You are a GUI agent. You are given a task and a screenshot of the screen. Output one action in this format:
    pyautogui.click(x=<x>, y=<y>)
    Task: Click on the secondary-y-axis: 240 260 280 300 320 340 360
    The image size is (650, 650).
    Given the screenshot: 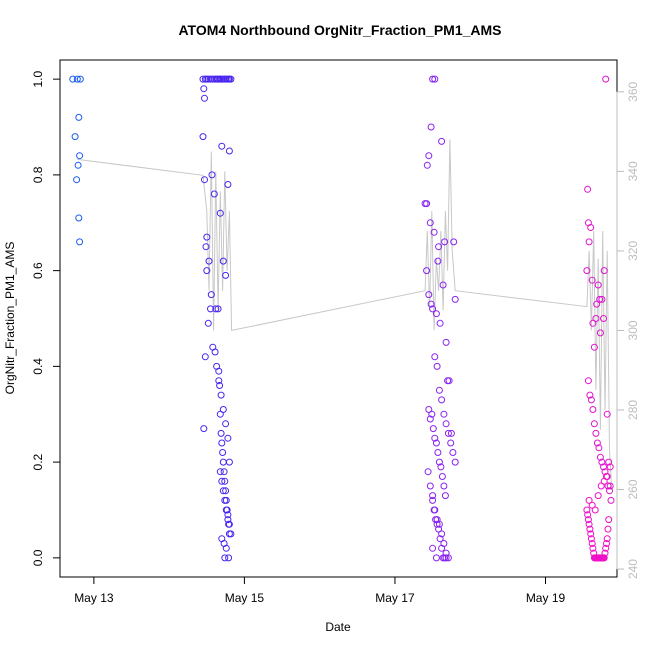 What is the action you would take?
    pyautogui.click(x=628, y=330)
    